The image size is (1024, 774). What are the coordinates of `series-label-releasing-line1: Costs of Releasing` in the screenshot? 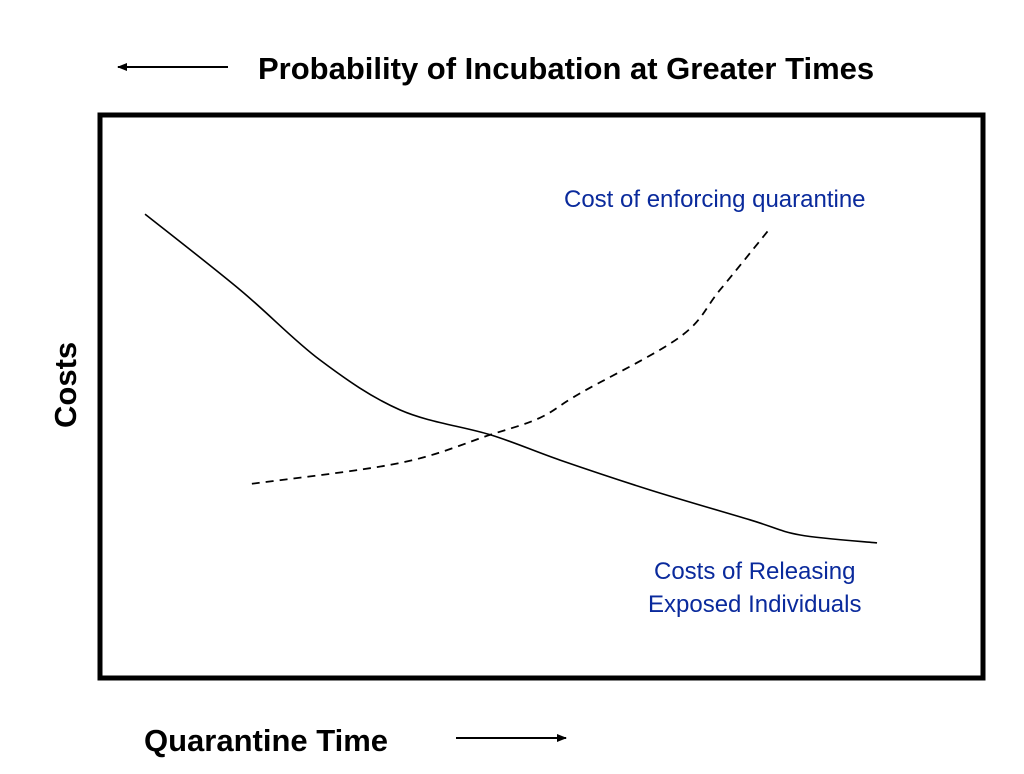 It's located at (754, 571).